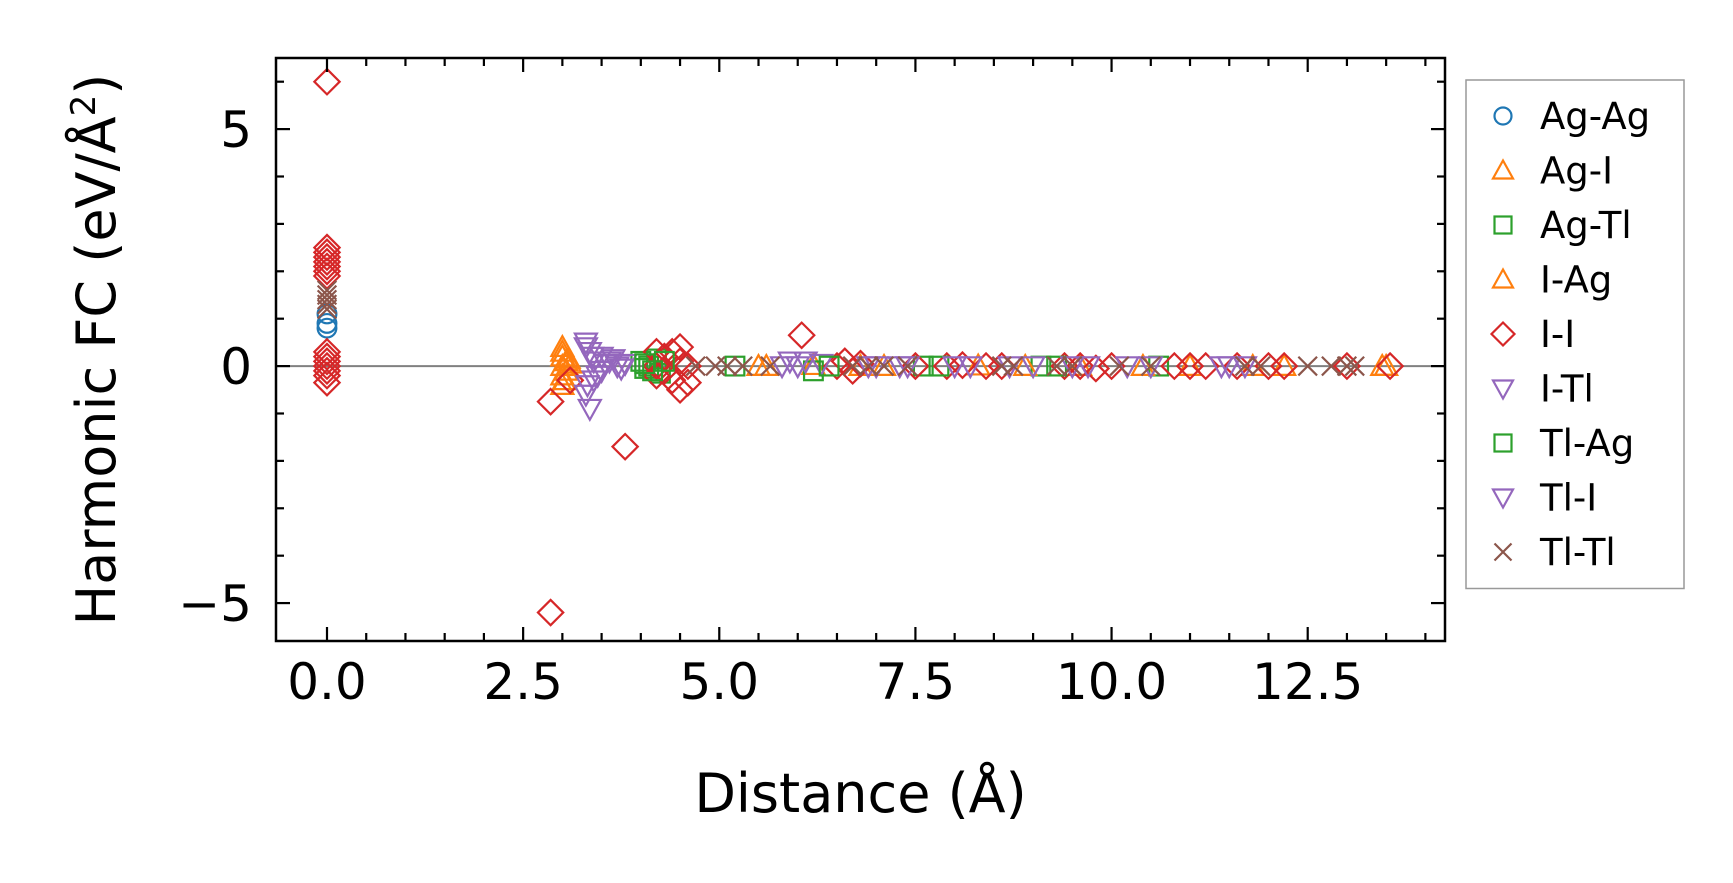  I want to click on legend-item: Ag-Ag, so click(1571, 116).